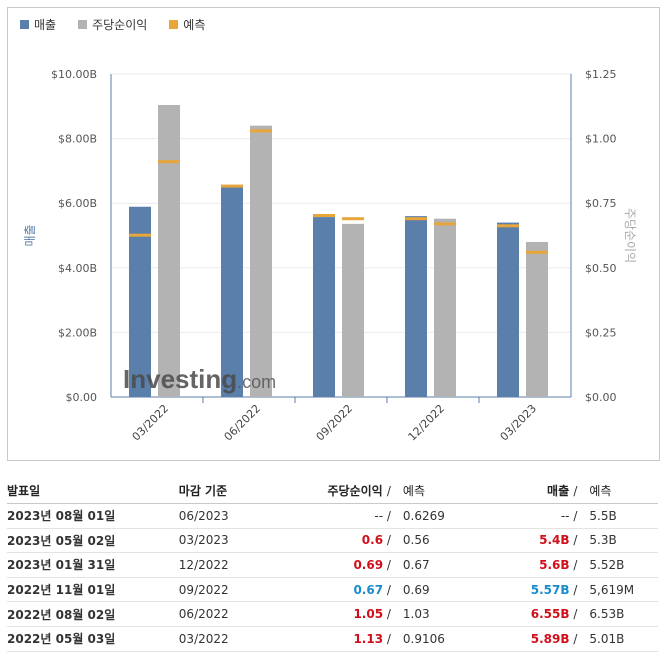  I want to click on row-revenue: 6.55B /, so click(531, 614).